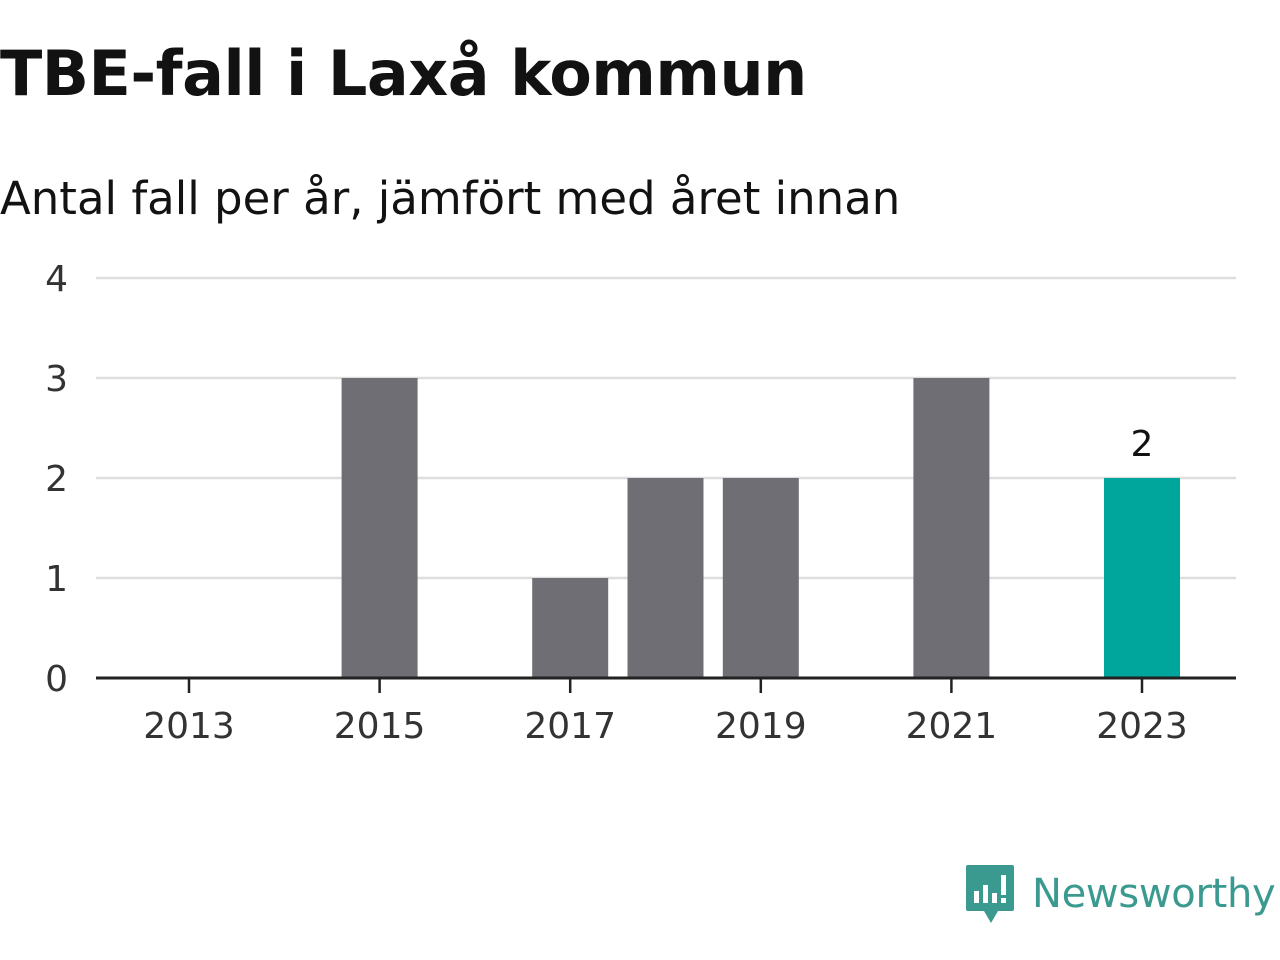 Image resolution: width=1280 pixels, height=960 pixels. What do you see at coordinates (56, 279) in the screenshot?
I see `y-tick-label: 4` at bounding box center [56, 279].